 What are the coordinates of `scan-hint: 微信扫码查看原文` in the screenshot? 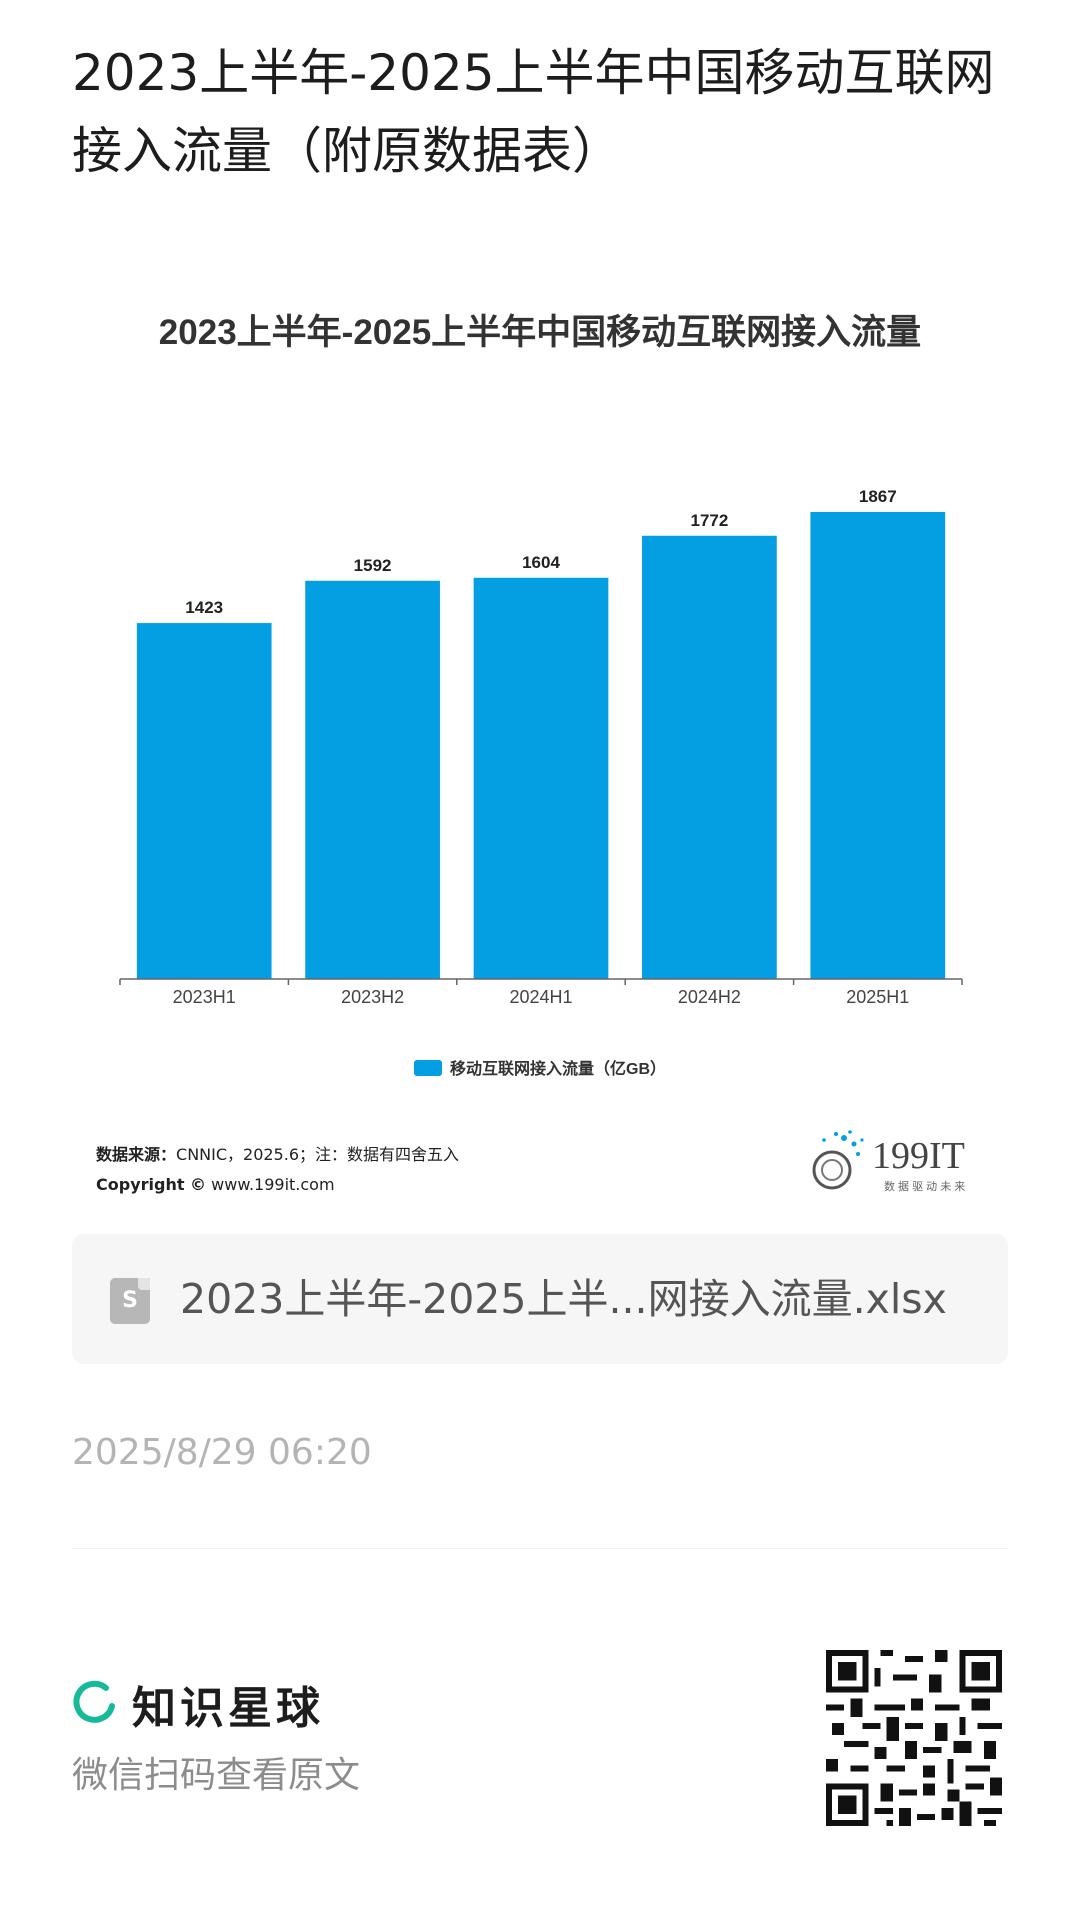 It's located at (216, 1775).